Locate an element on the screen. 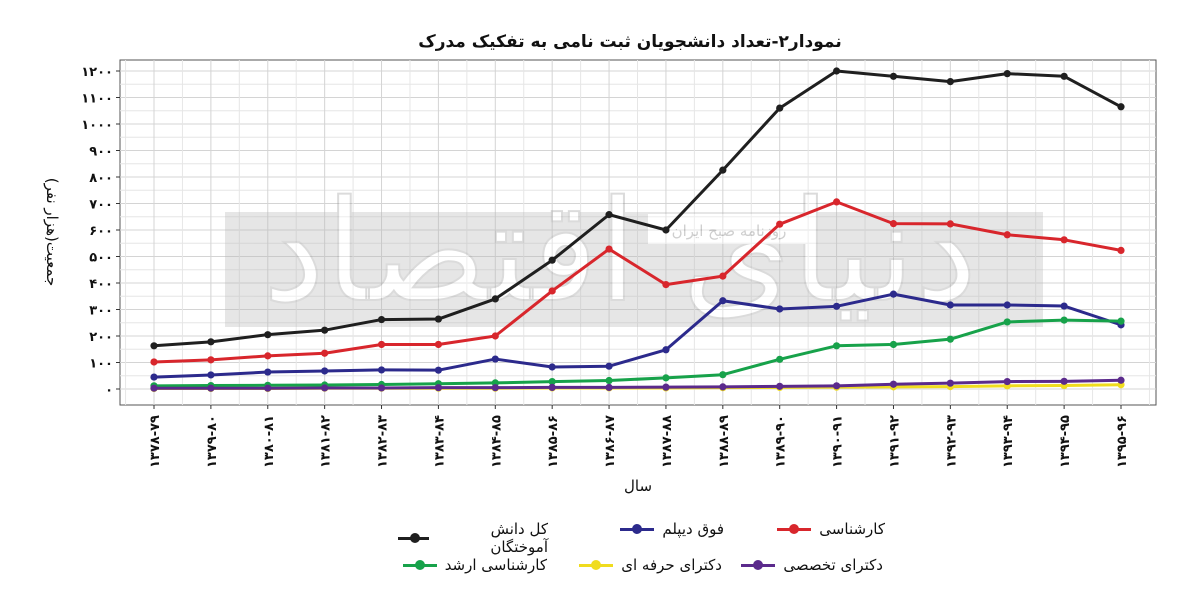  y-tick-label: ۴۰۰ is located at coordinates (101, 284).